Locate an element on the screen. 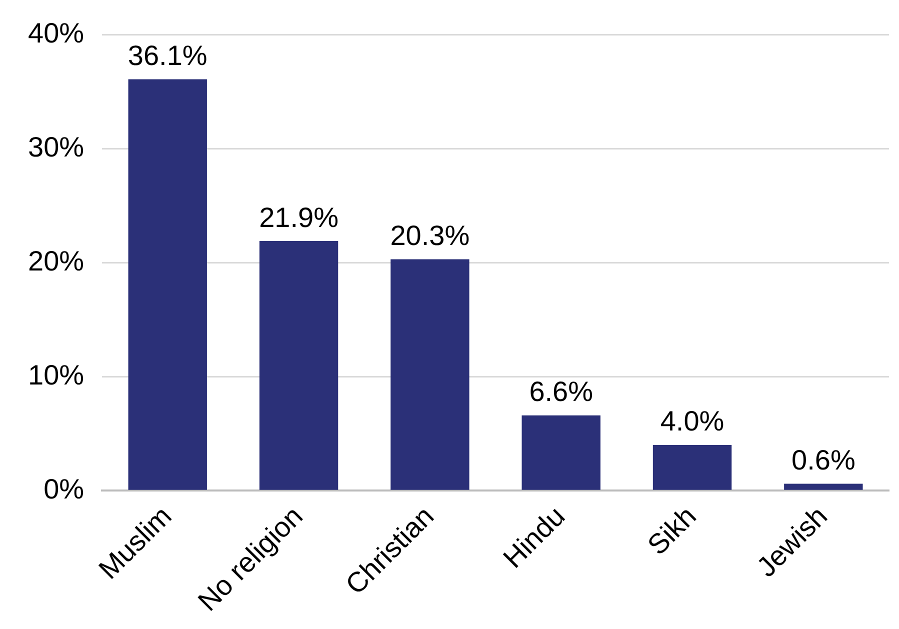 This screenshot has height=629, width=899. x-tick-label: Sikh is located at coordinates (672, 530).